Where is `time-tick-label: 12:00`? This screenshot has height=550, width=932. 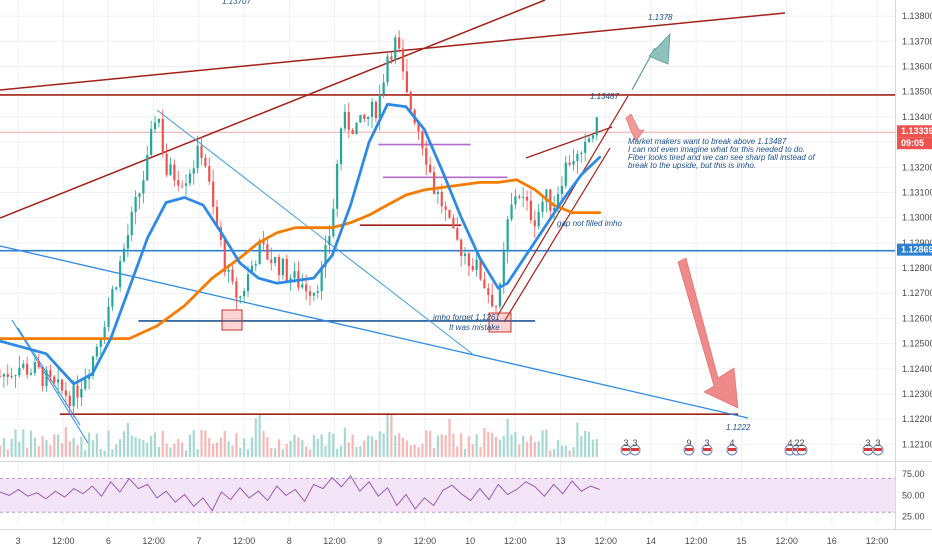
time-tick-label: 12:00 is located at coordinates (153, 541).